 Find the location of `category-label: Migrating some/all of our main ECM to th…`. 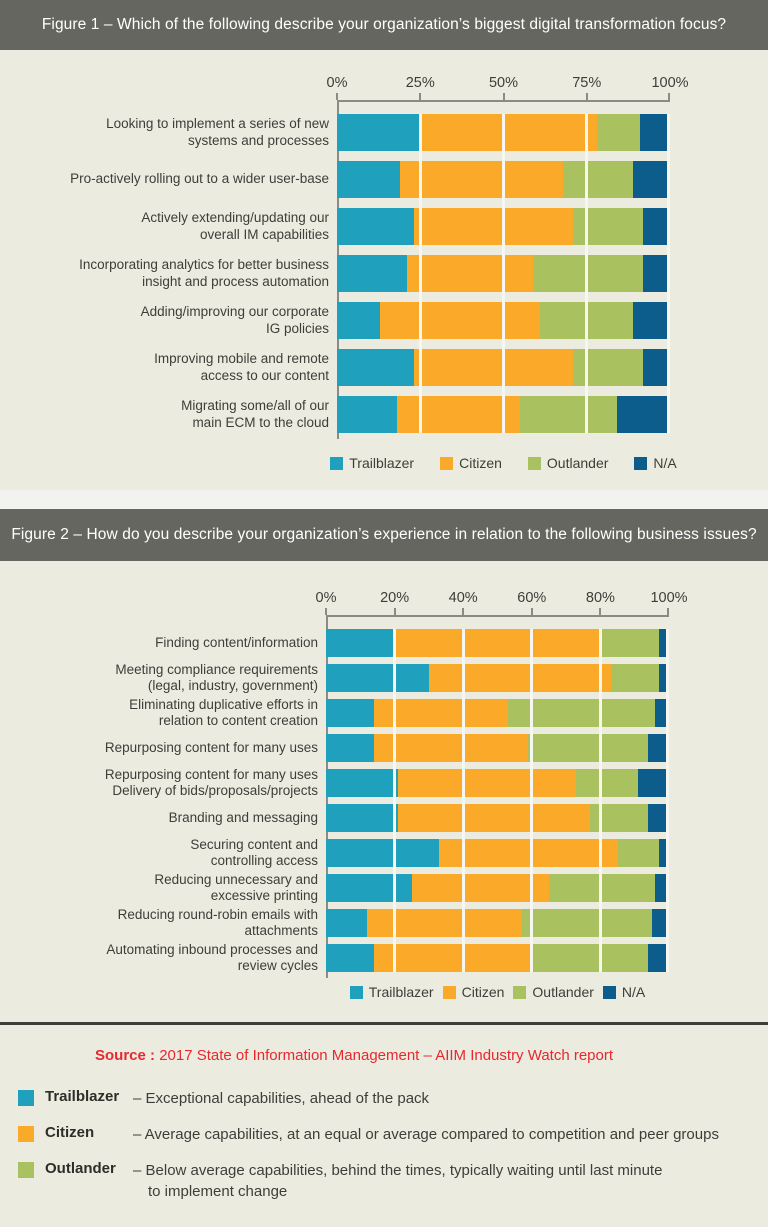

category-label: Migrating some/all of our main ECM to th… is located at coordinates (255, 414).